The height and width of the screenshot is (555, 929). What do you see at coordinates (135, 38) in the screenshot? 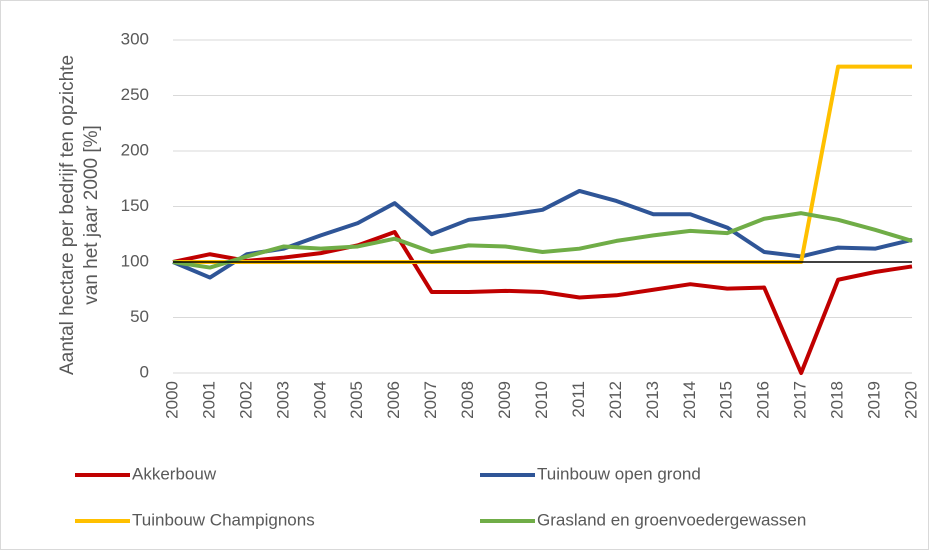
I see `y-tick-label: 300` at bounding box center [135, 38].